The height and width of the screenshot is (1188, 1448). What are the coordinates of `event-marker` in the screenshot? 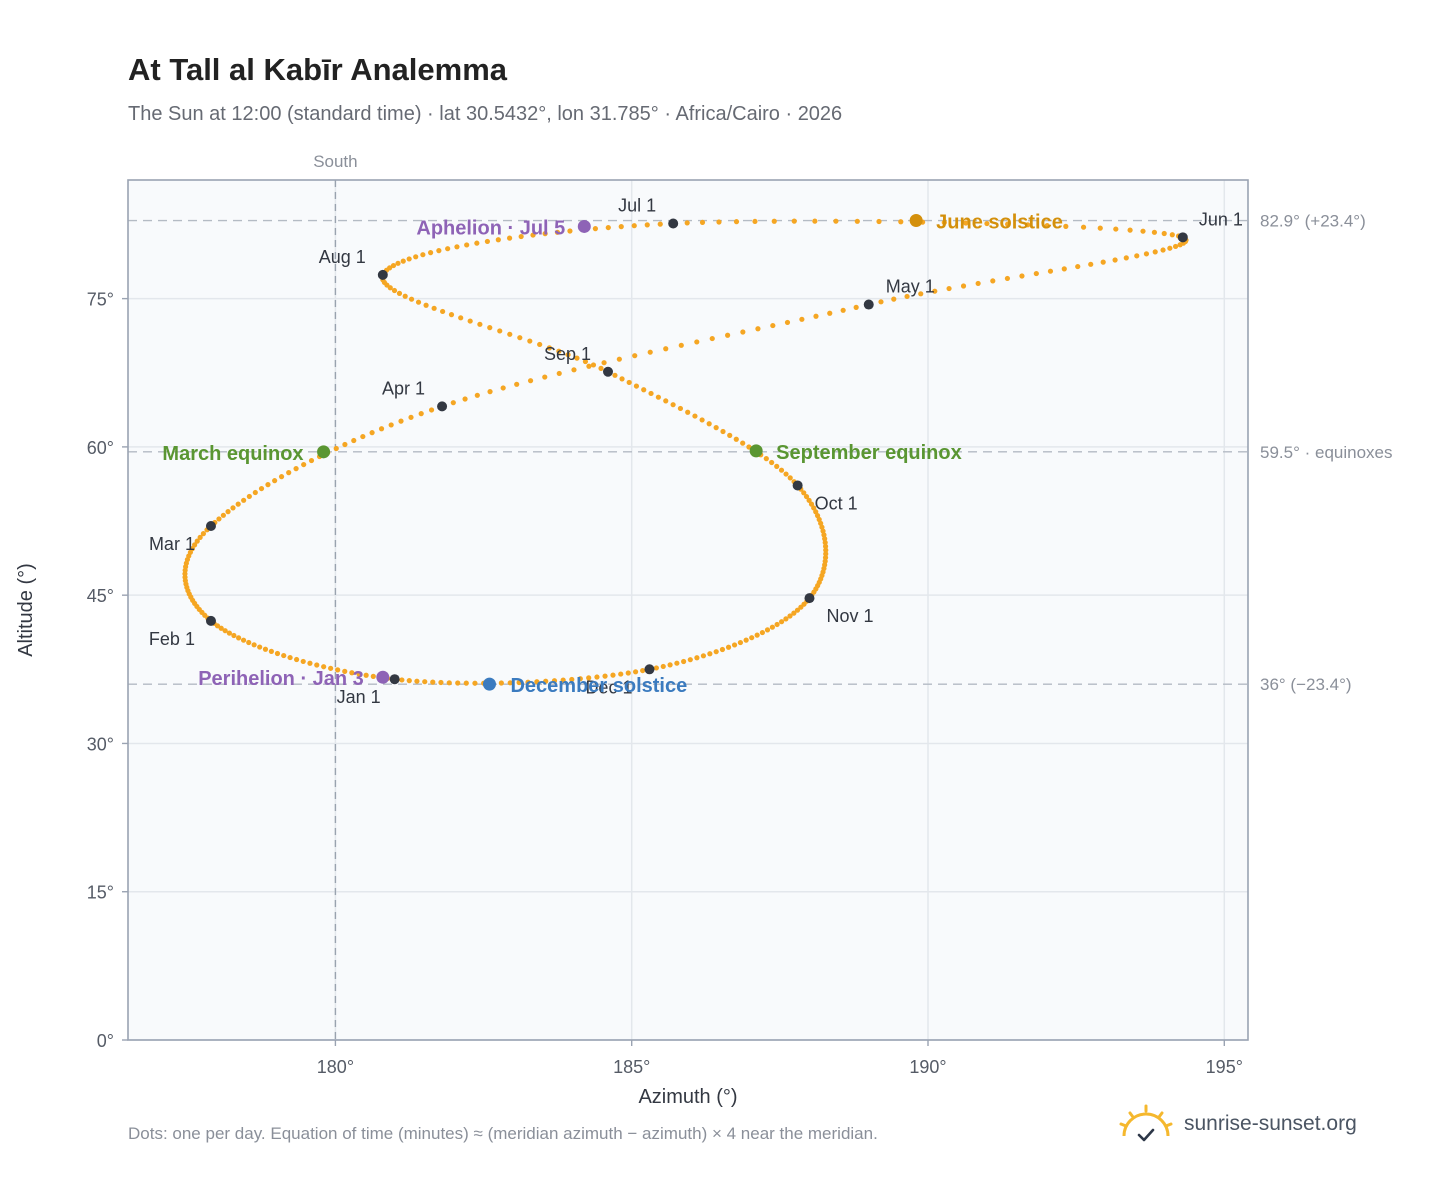 It's located at (584, 226).